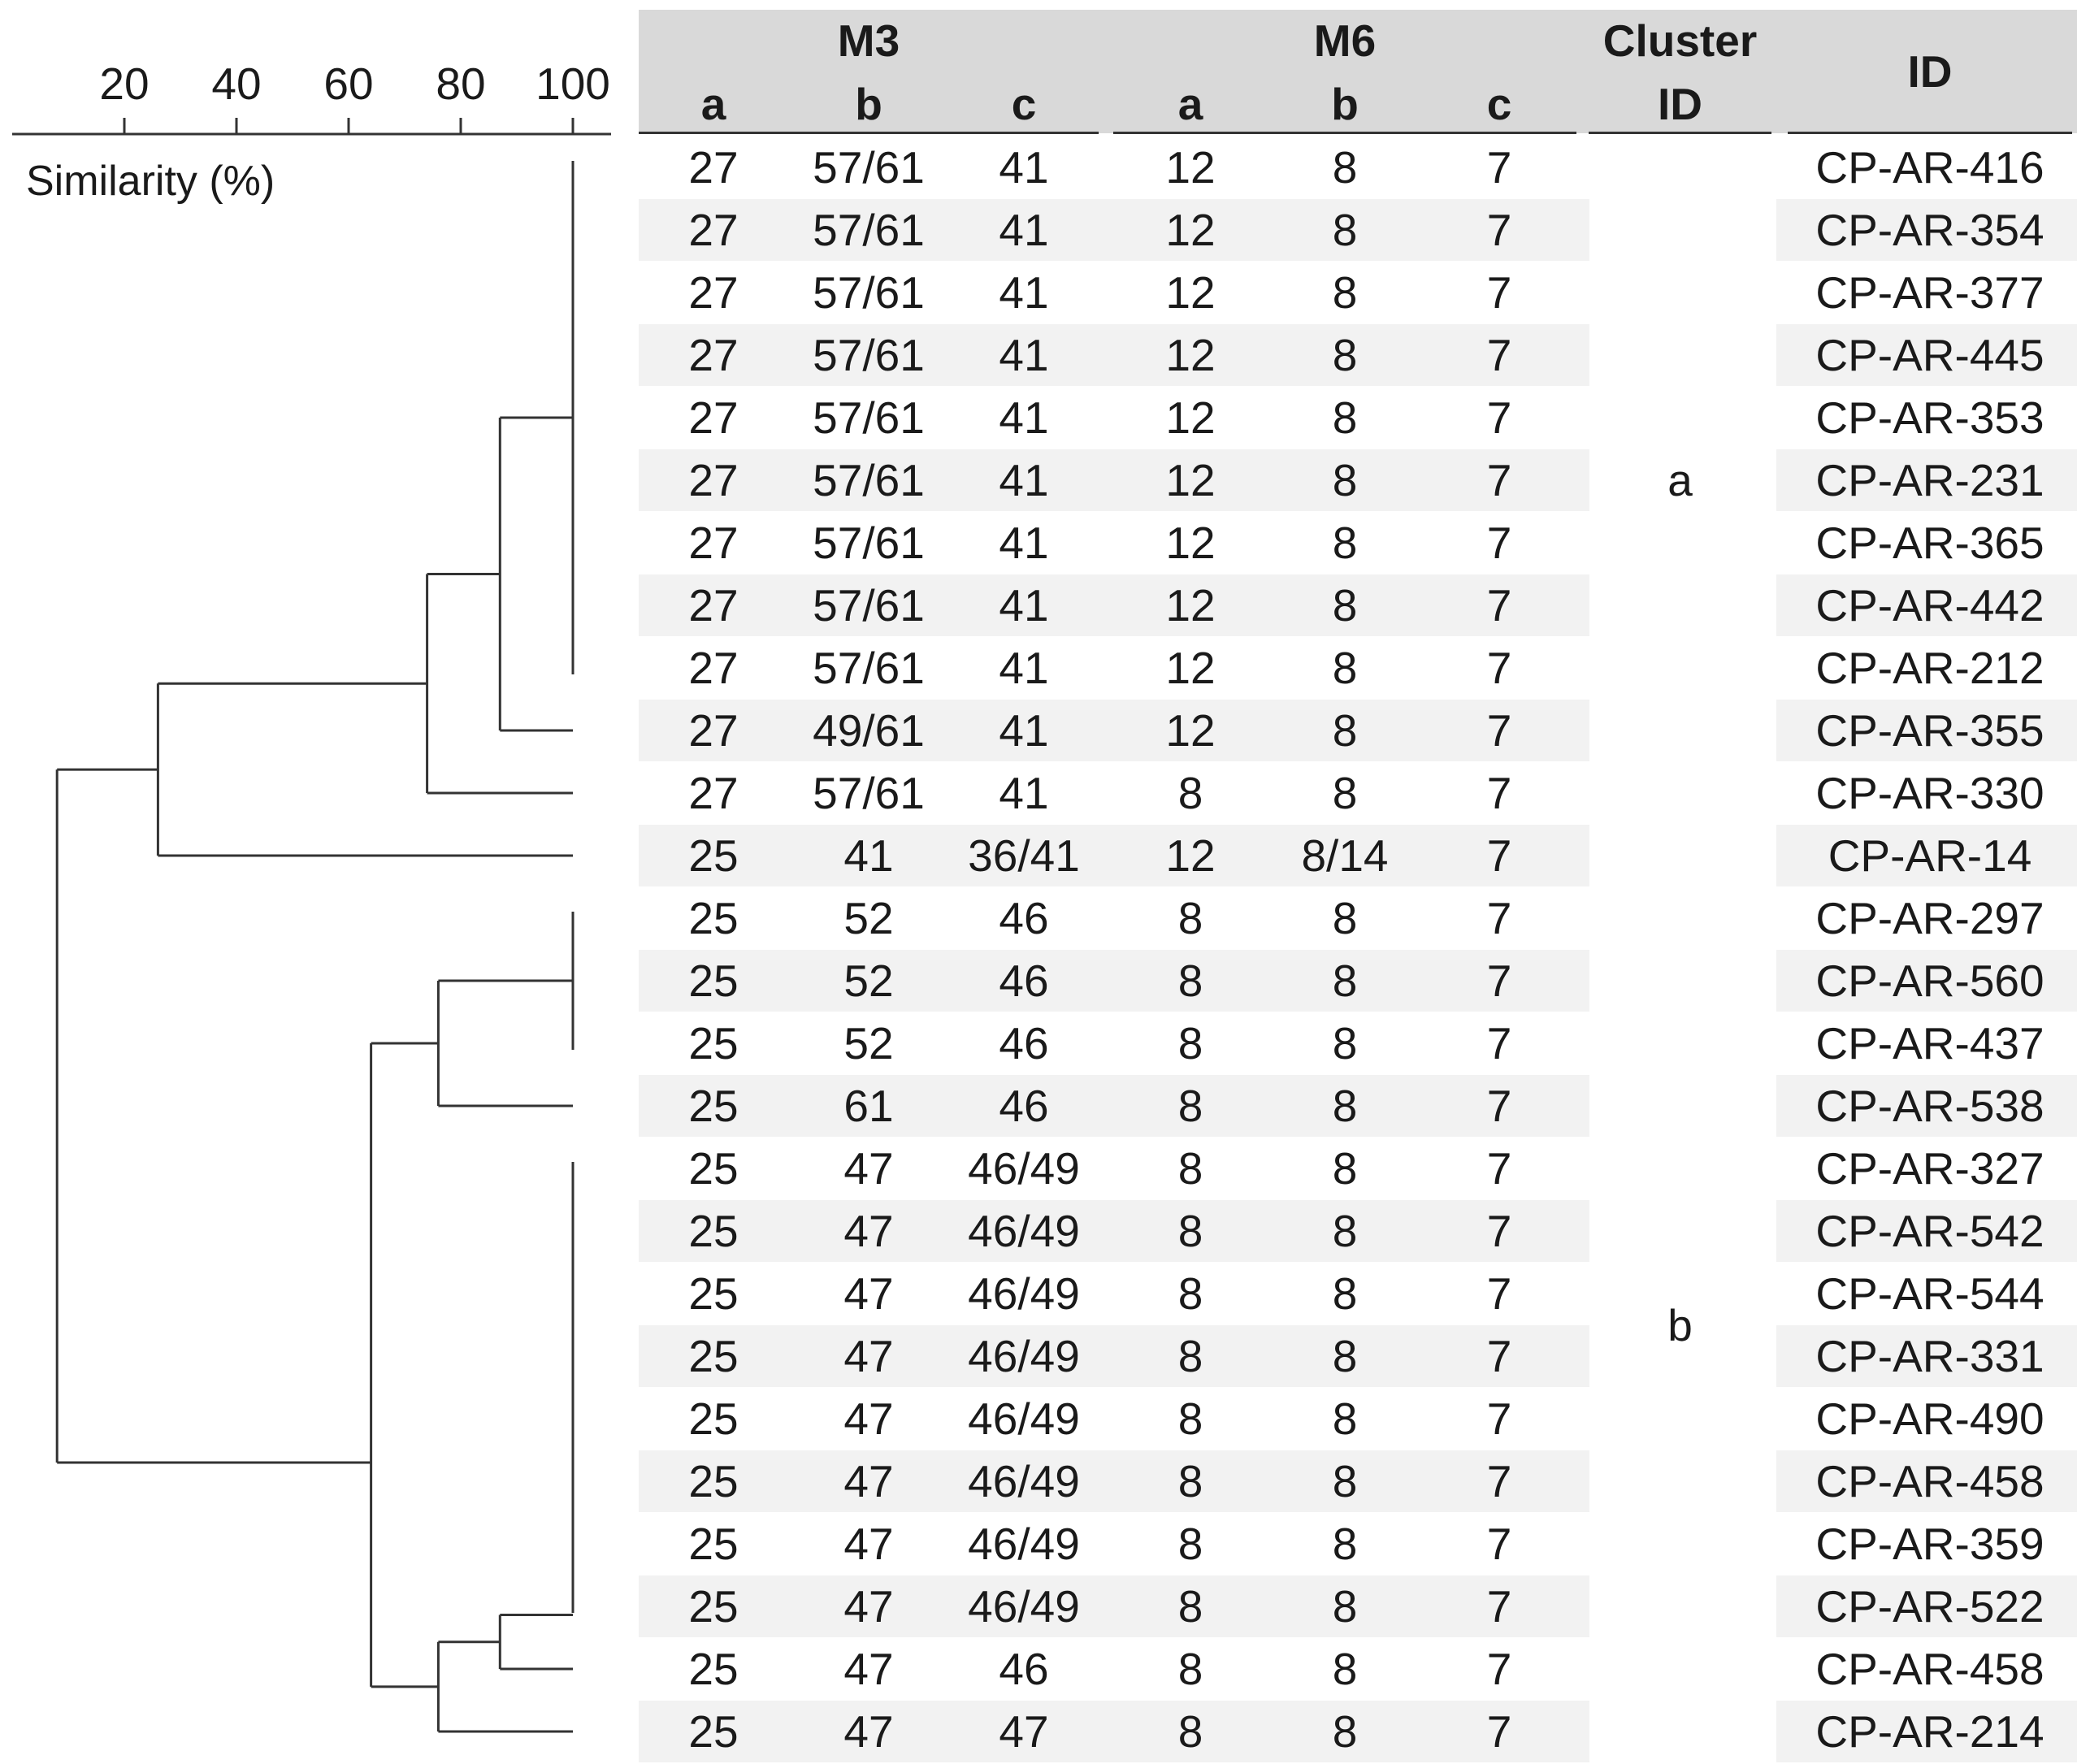 This screenshot has width=2077, height=1764. What do you see at coordinates (1929, 668) in the screenshot?
I see `cell-id: CP-AR-212` at bounding box center [1929, 668].